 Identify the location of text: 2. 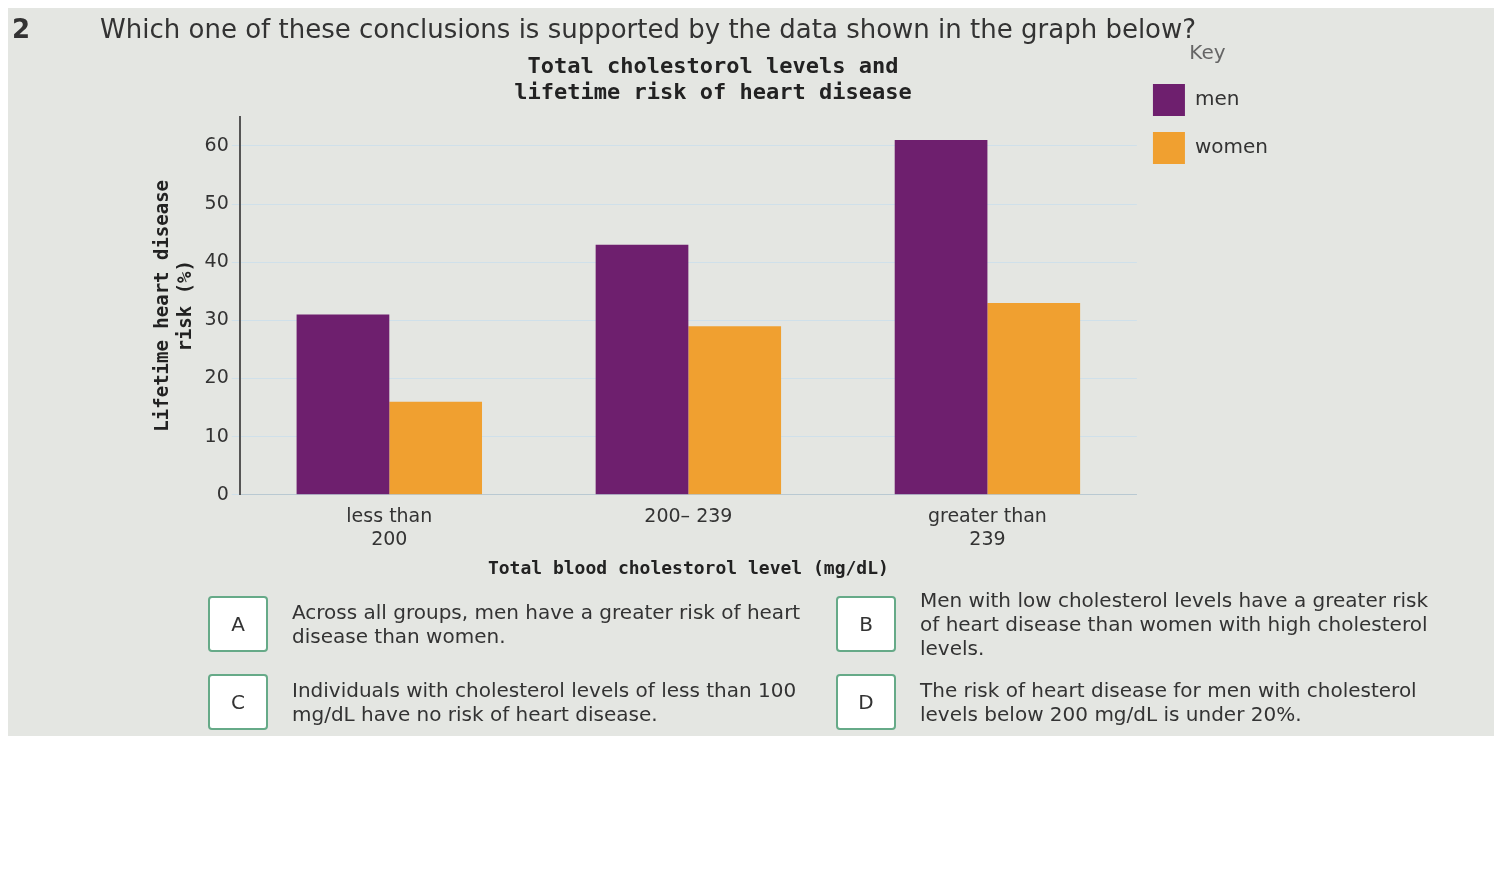
(21, 29).